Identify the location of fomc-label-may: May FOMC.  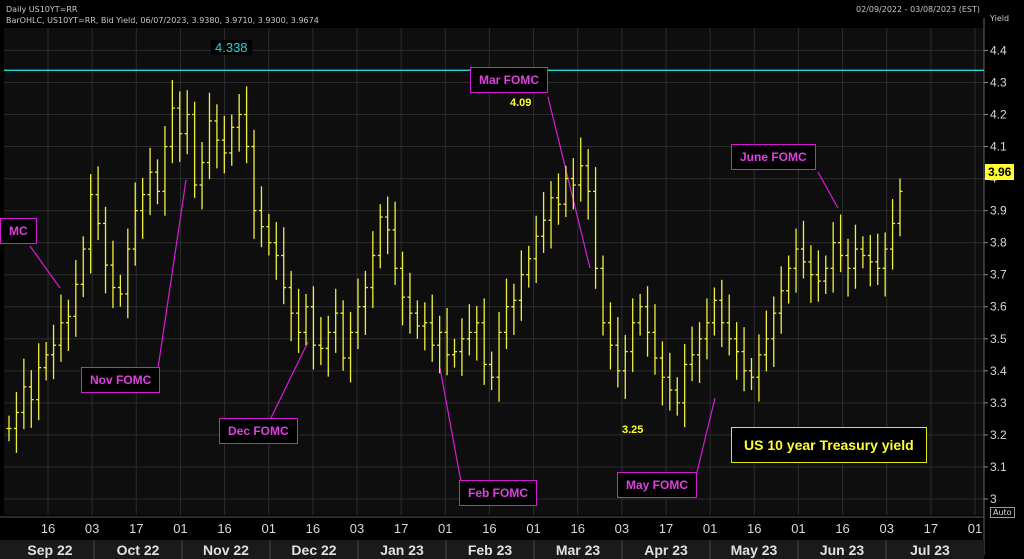
(657, 485).